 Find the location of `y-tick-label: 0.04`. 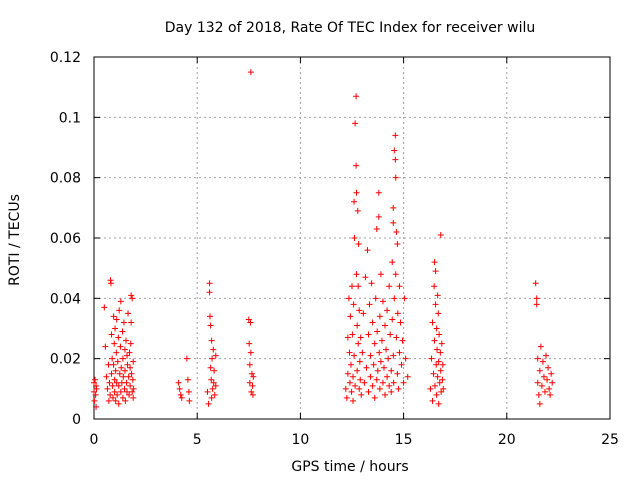

y-tick-label: 0.04 is located at coordinates (65, 299).